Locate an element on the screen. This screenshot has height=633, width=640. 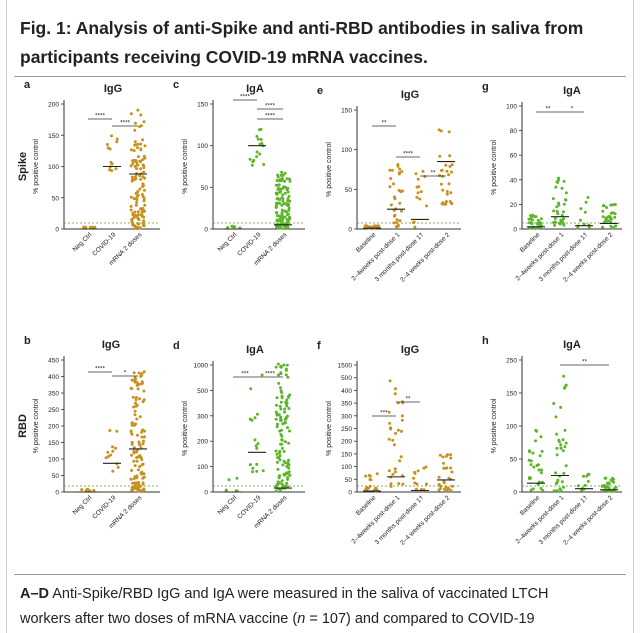
ylabel-a: % positive control is located at coordinates (36, 166).